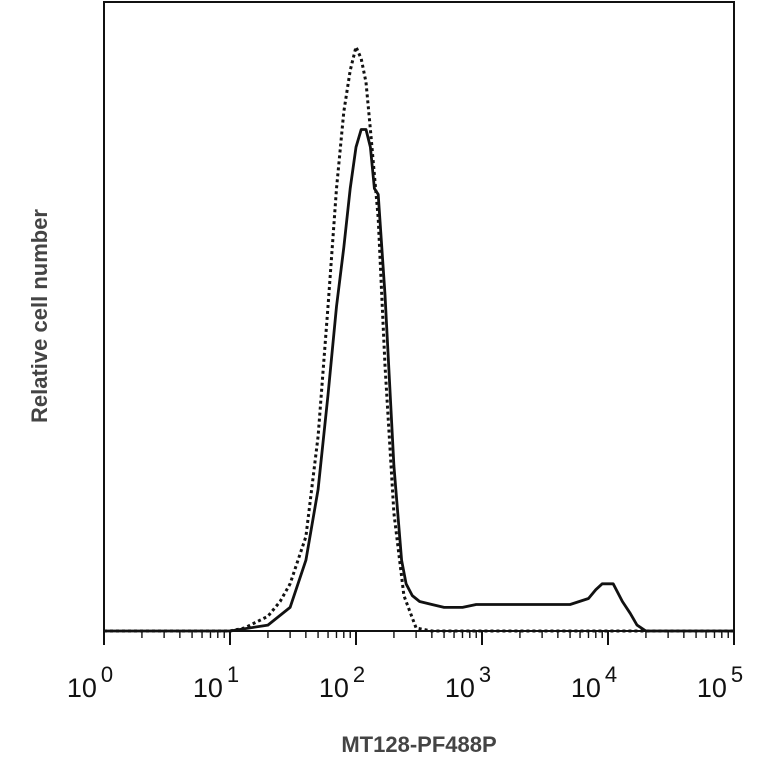  Describe the element at coordinates (419, 638) in the screenshot. I see `x-axis-ticks` at that location.